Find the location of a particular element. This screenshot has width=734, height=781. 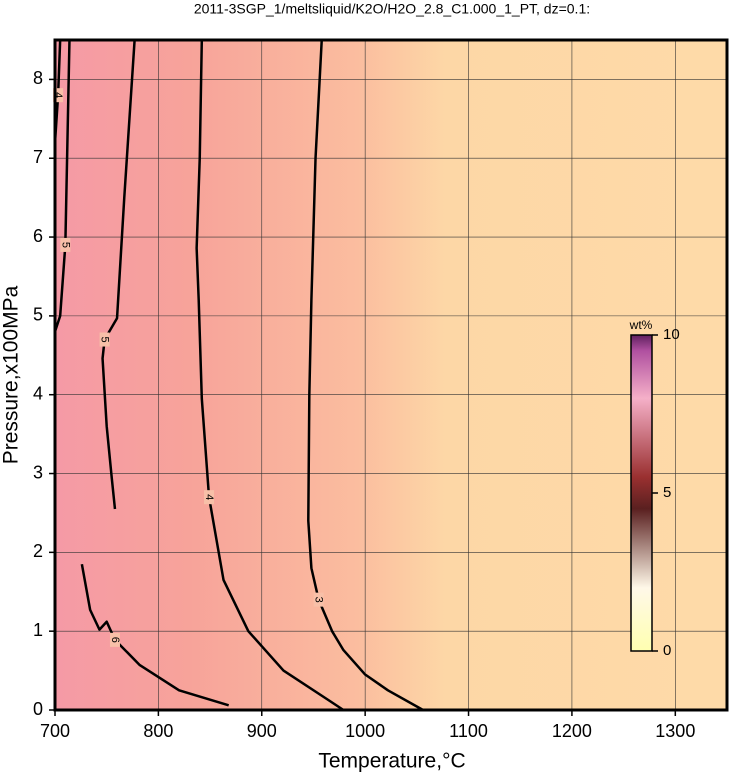

x-tick-label: 1100 is located at coordinates (468, 731).